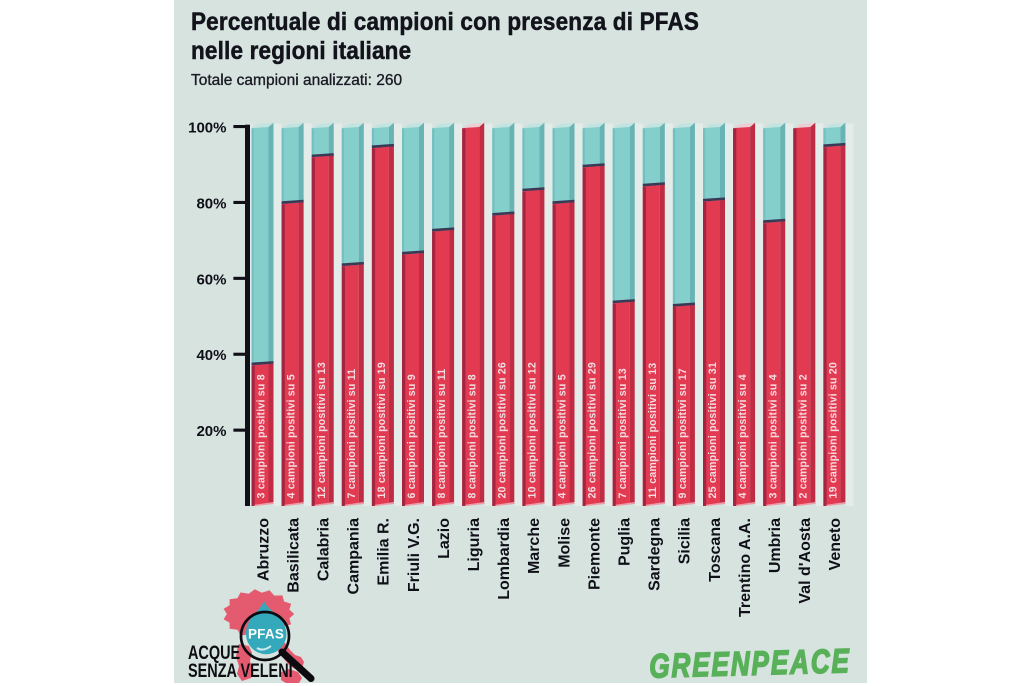 The width and height of the screenshot is (1024, 686). I want to click on svg-text: 40%, so click(211, 355).